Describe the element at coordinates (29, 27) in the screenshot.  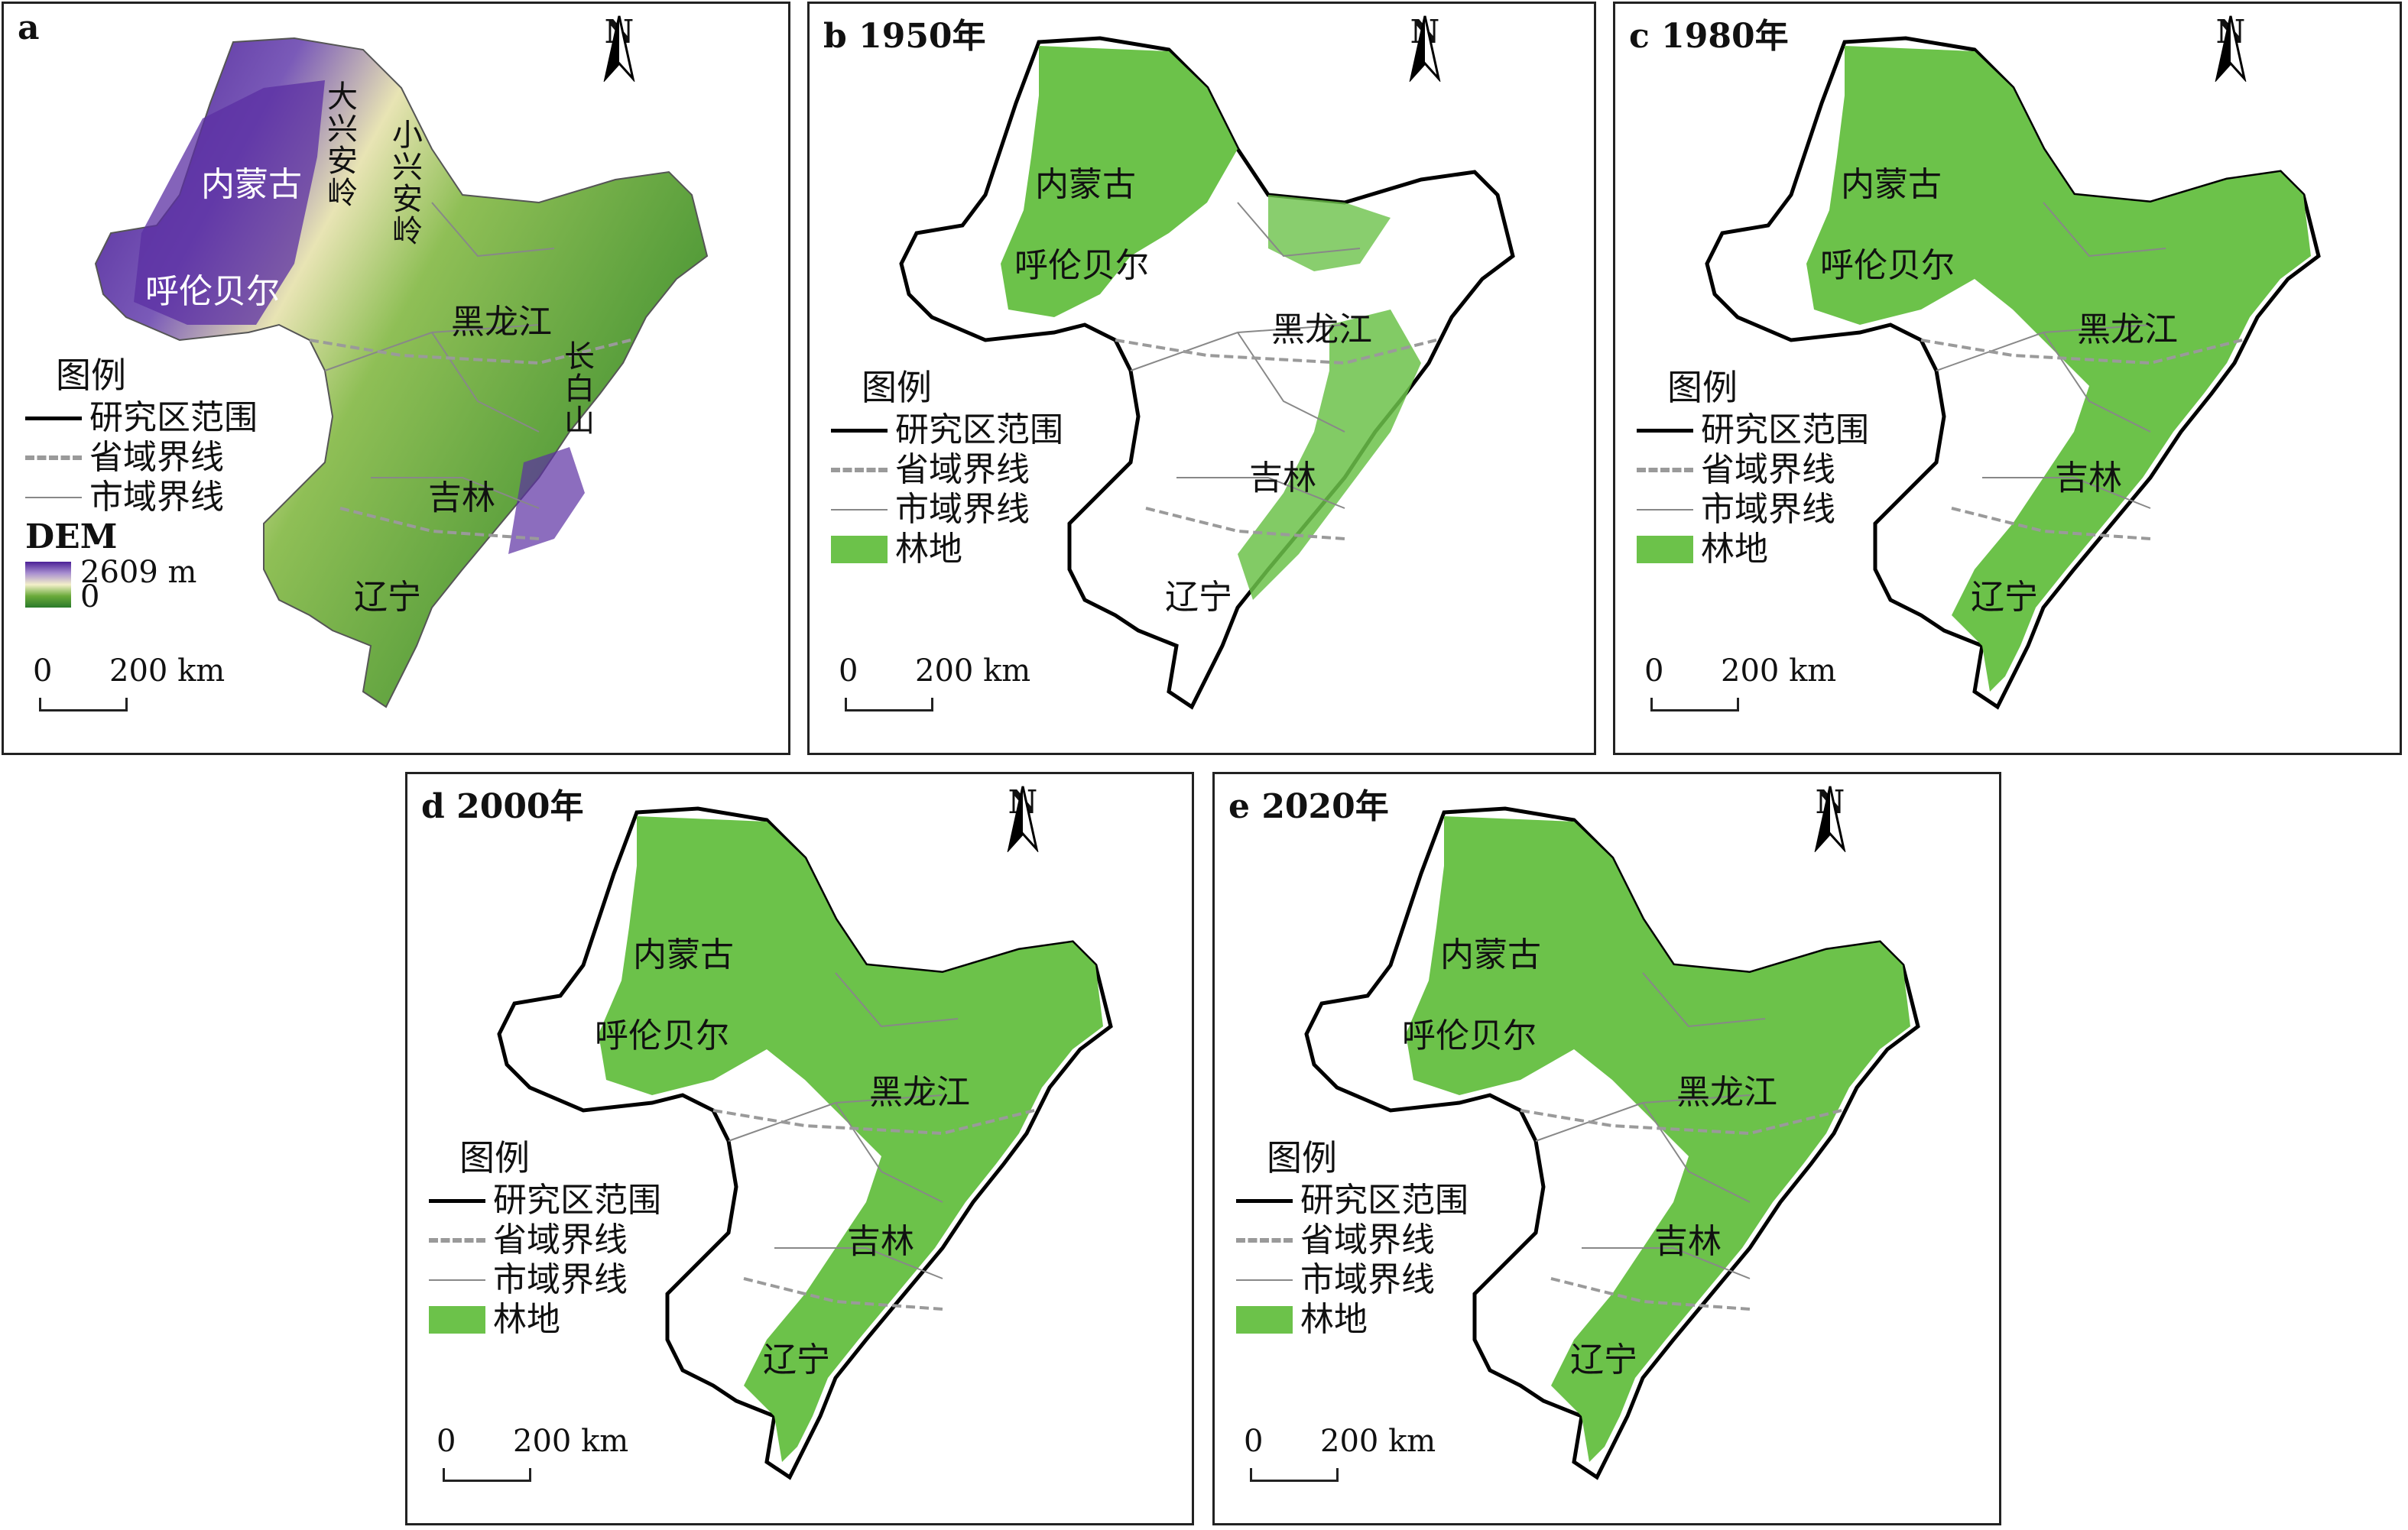
I see `panel-title: a` at that location.